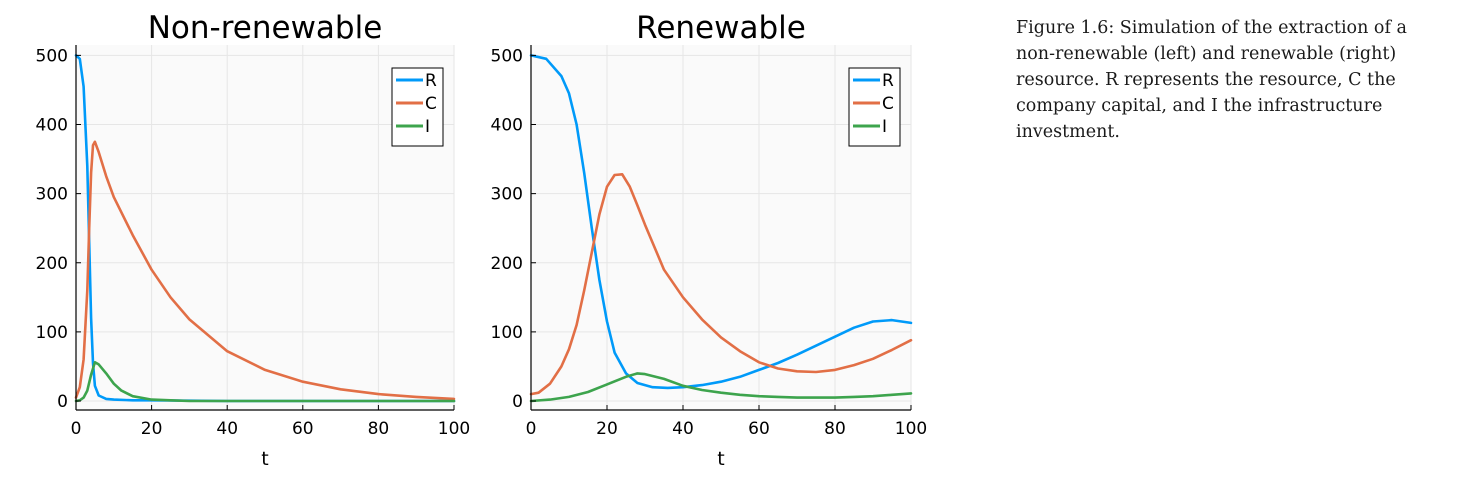 This screenshot has width=1461, height=487. What do you see at coordinates (721, 28) in the screenshot?
I see `chart-title: Renewable` at bounding box center [721, 28].